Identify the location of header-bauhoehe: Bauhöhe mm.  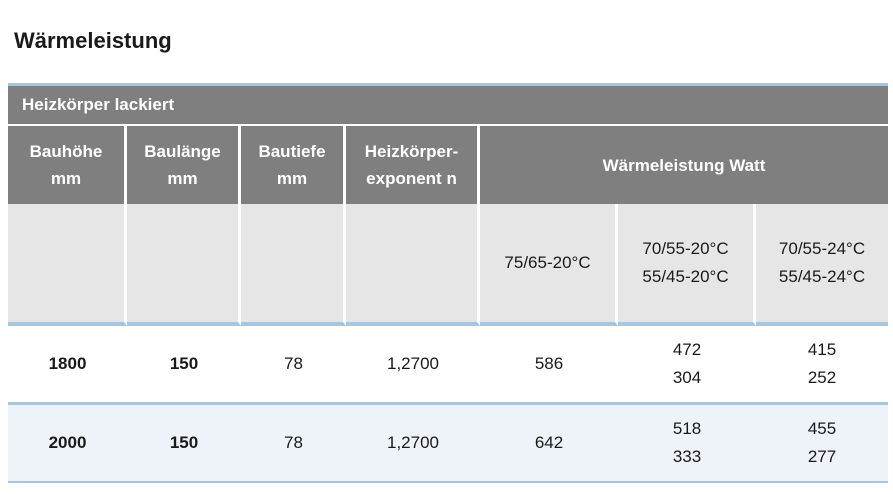
(67, 165).